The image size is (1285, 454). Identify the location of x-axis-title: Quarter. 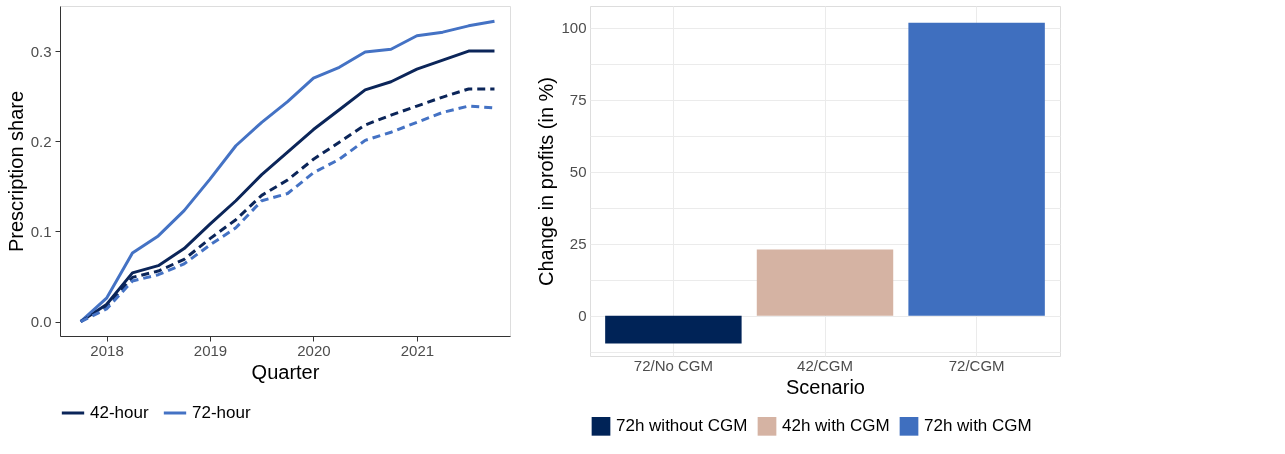
(285, 371).